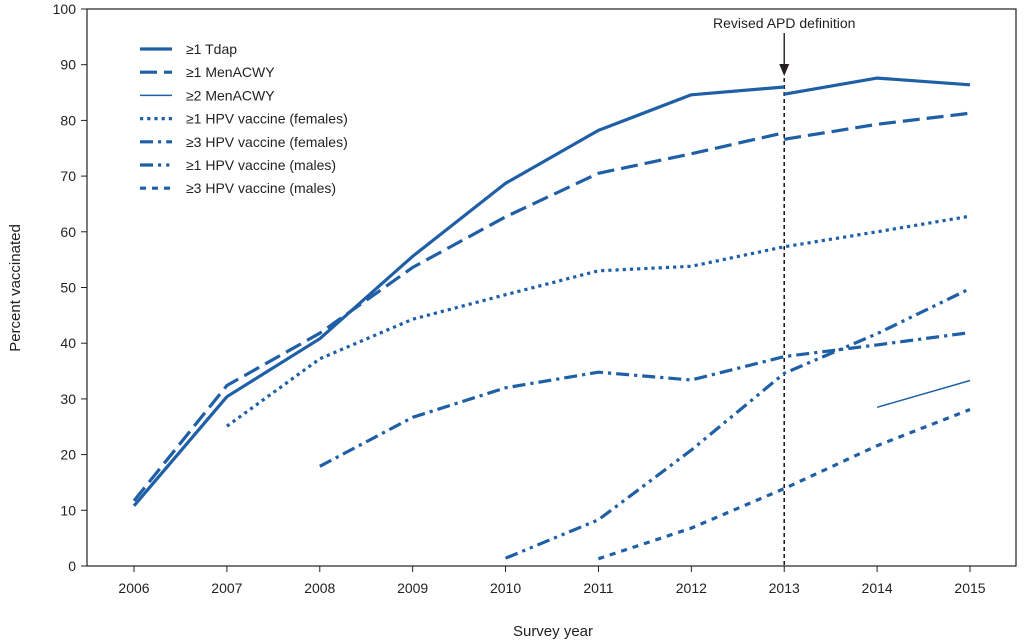 This screenshot has width=1029, height=642. I want to click on y-tick-label: 10, so click(68, 510).